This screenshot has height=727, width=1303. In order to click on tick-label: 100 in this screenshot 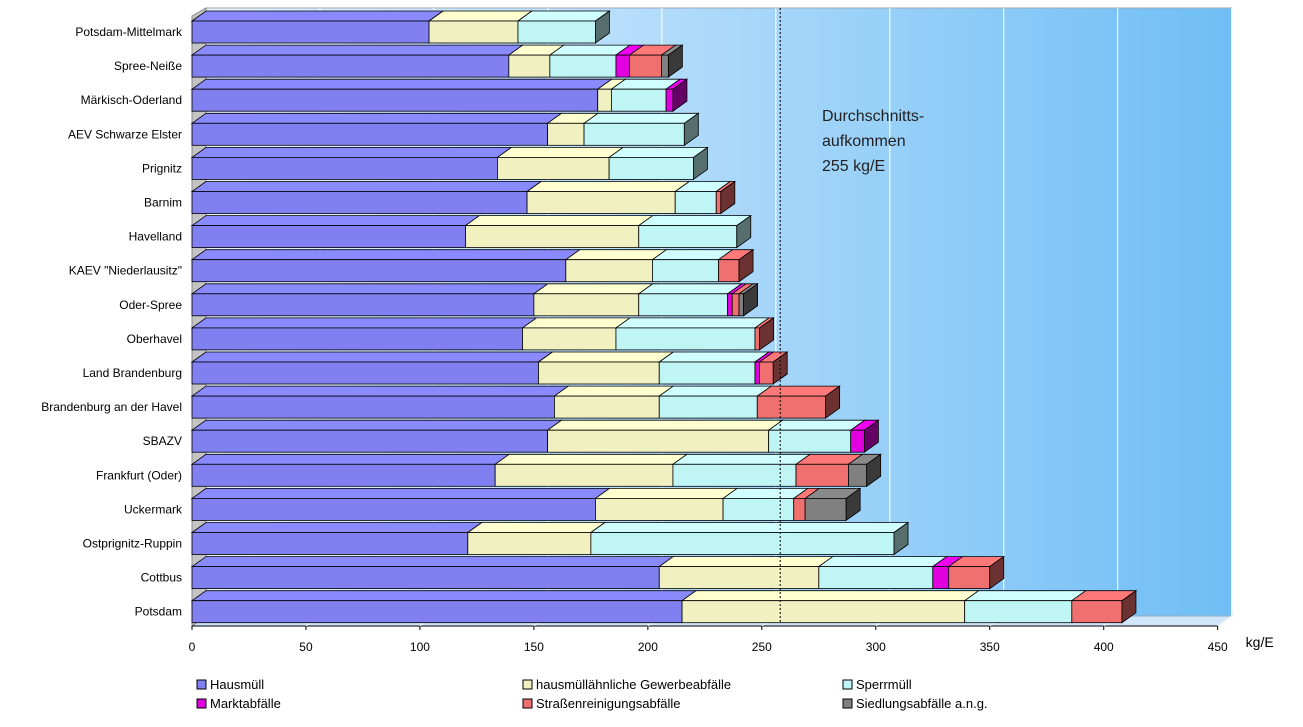, I will do `click(420, 647)`.